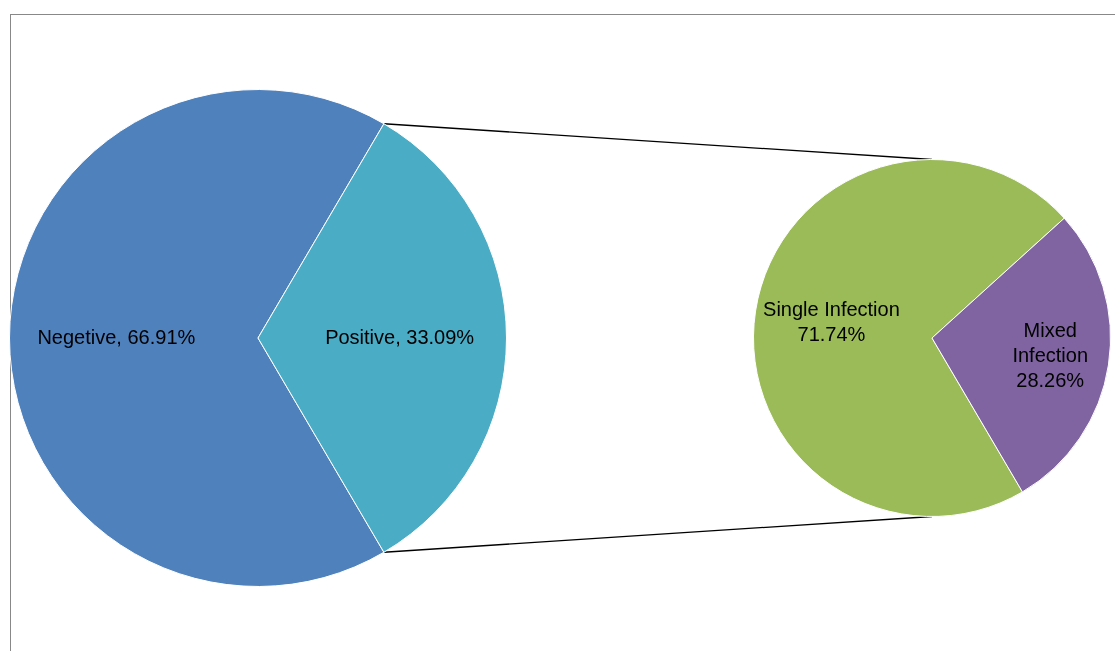 The height and width of the screenshot is (652, 1117). What do you see at coordinates (1050, 342) in the screenshot?
I see `slice-label: Mixed Infection` at bounding box center [1050, 342].